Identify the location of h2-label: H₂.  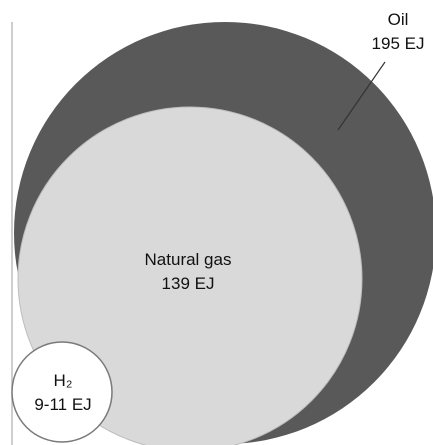
(63, 380).